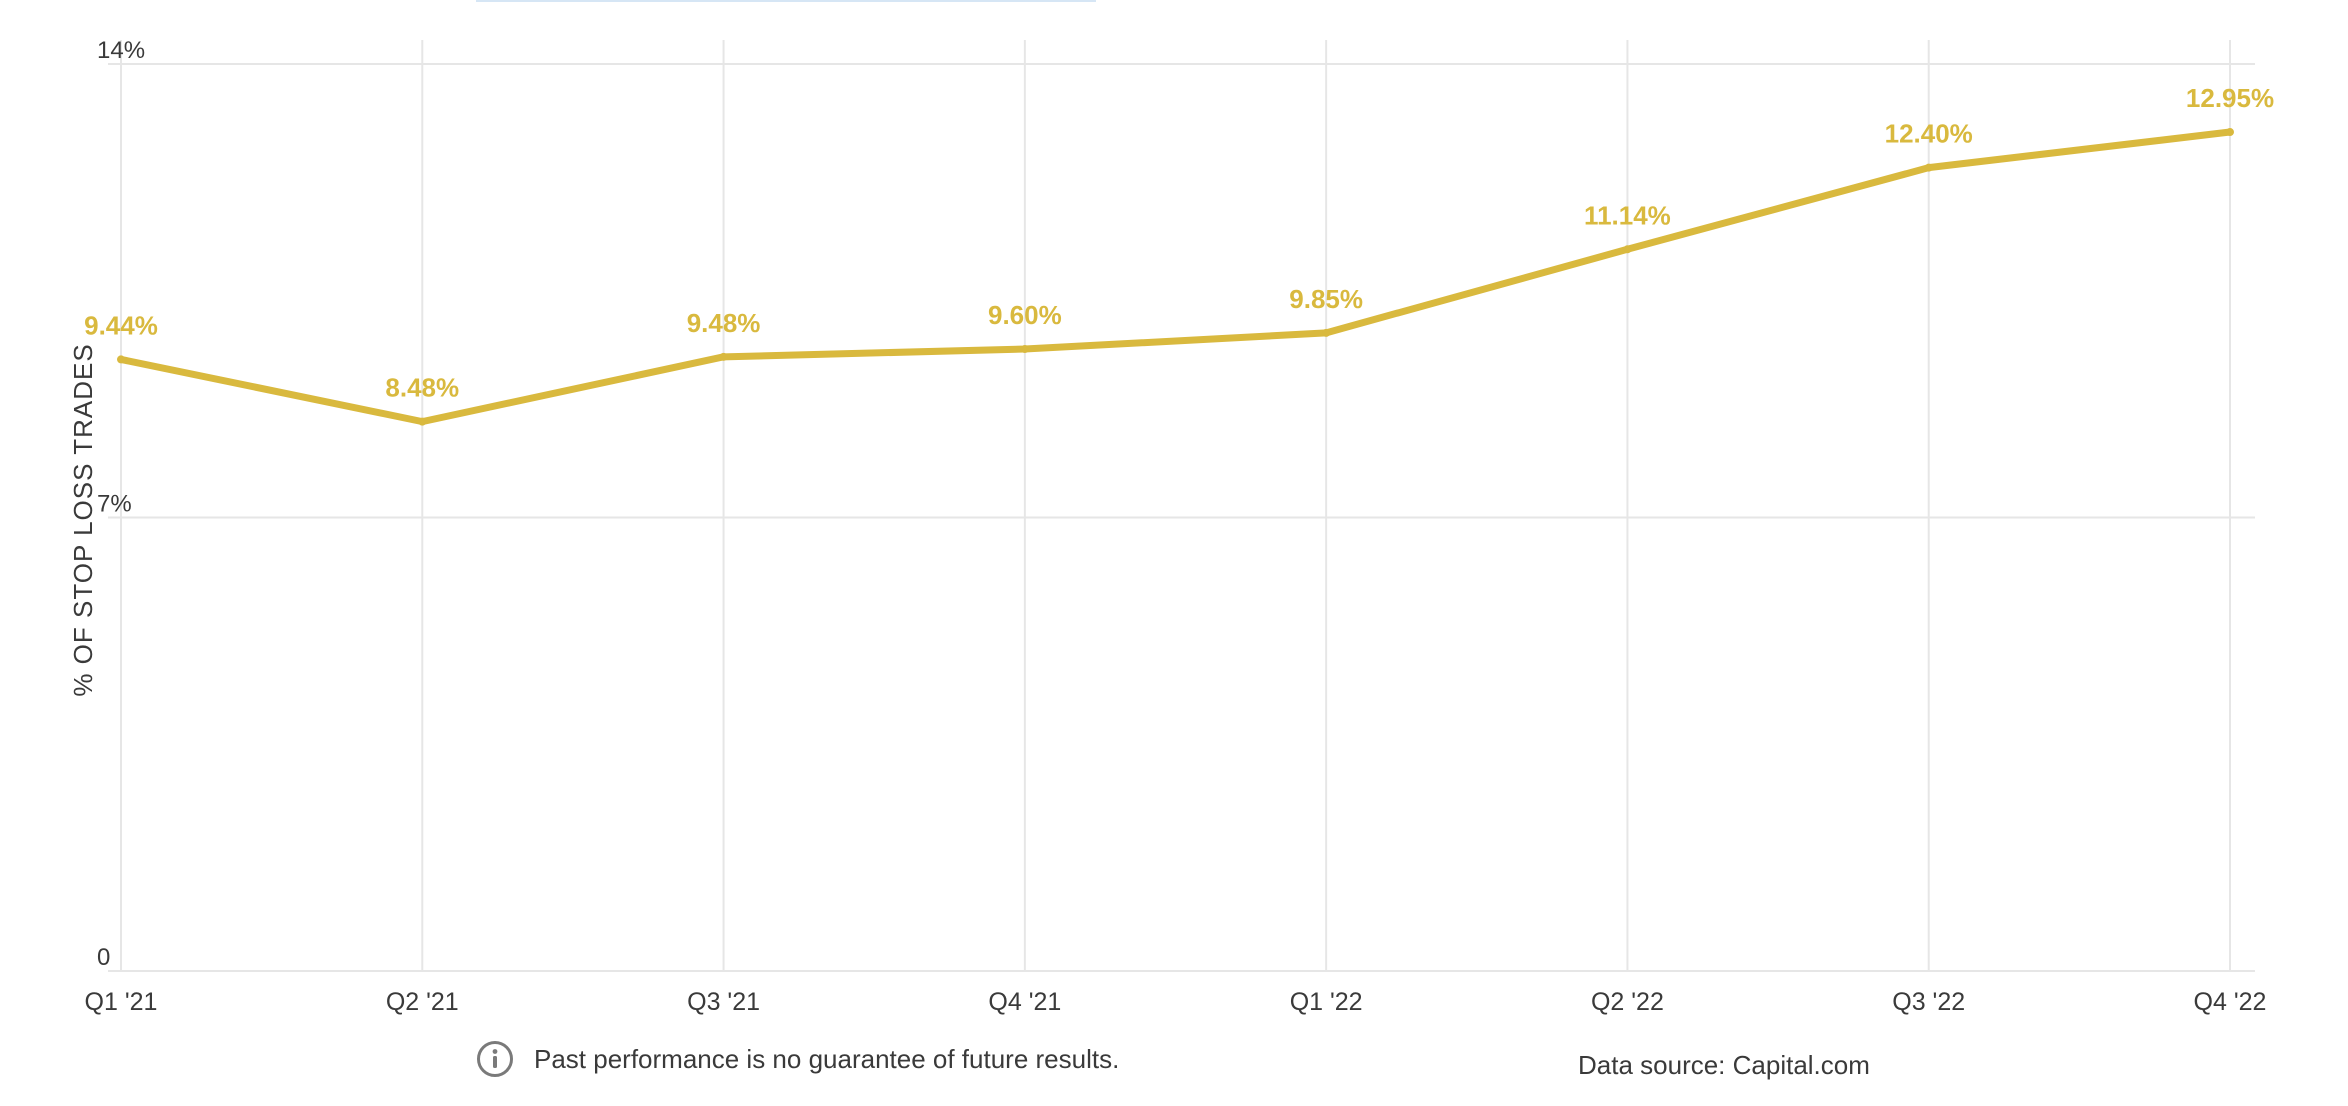 Image resolution: width=2348 pixels, height=1106 pixels. What do you see at coordinates (2230, 98) in the screenshot?
I see `data-label: 12.95%` at bounding box center [2230, 98].